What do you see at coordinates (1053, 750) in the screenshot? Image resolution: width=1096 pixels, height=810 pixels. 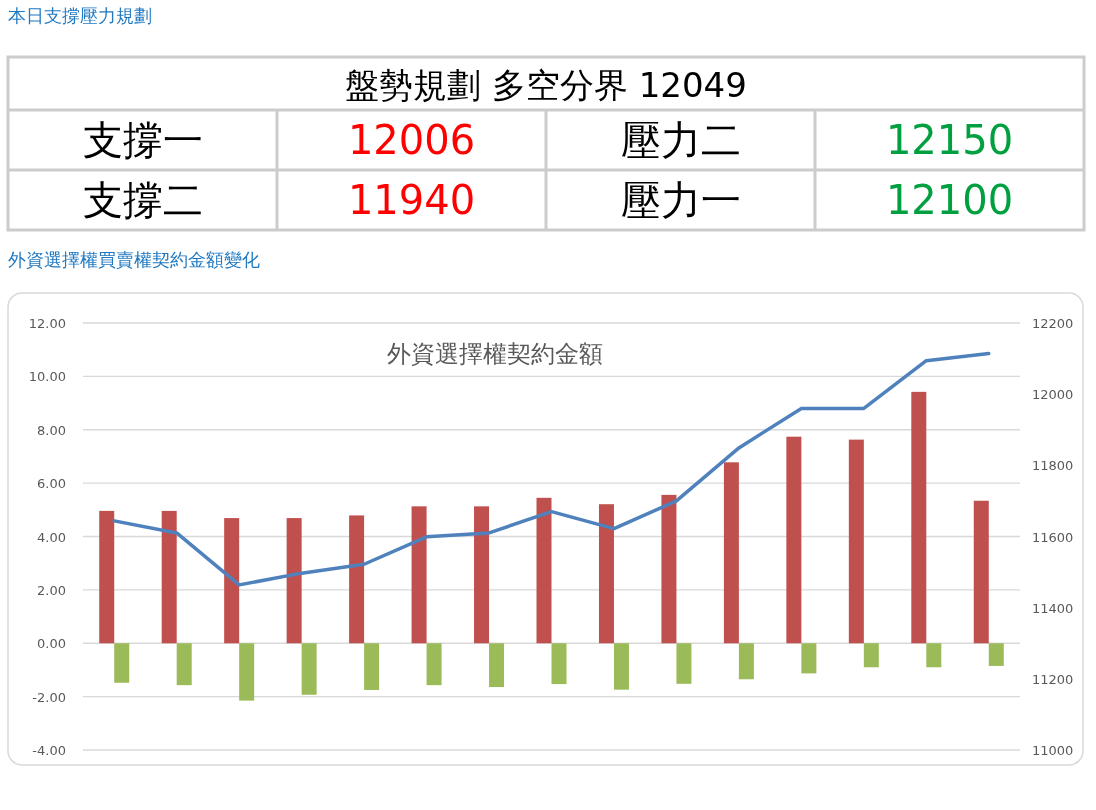 I see `y2-tick-label: 11000` at bounding box center [1053, 750].